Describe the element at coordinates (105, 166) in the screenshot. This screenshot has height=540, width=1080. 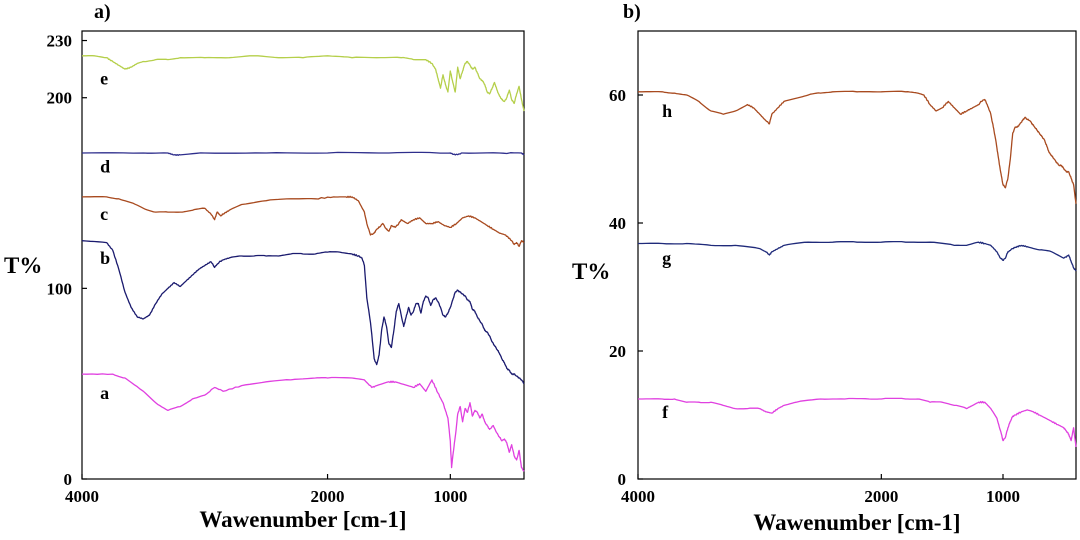
I see `curve-label-d: d` at that location.